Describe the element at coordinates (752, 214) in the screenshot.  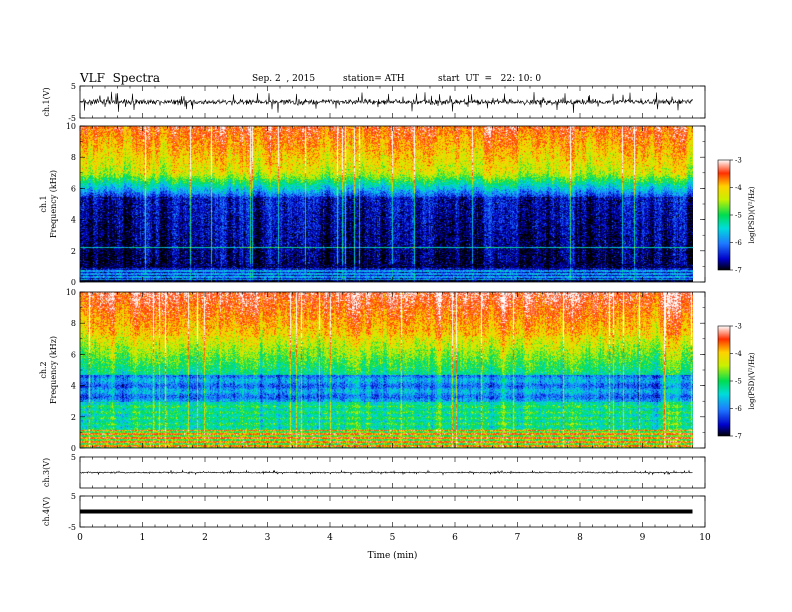
I see `colorbar-label-ch1: log(PSD)(V²/Hz)` at that location.